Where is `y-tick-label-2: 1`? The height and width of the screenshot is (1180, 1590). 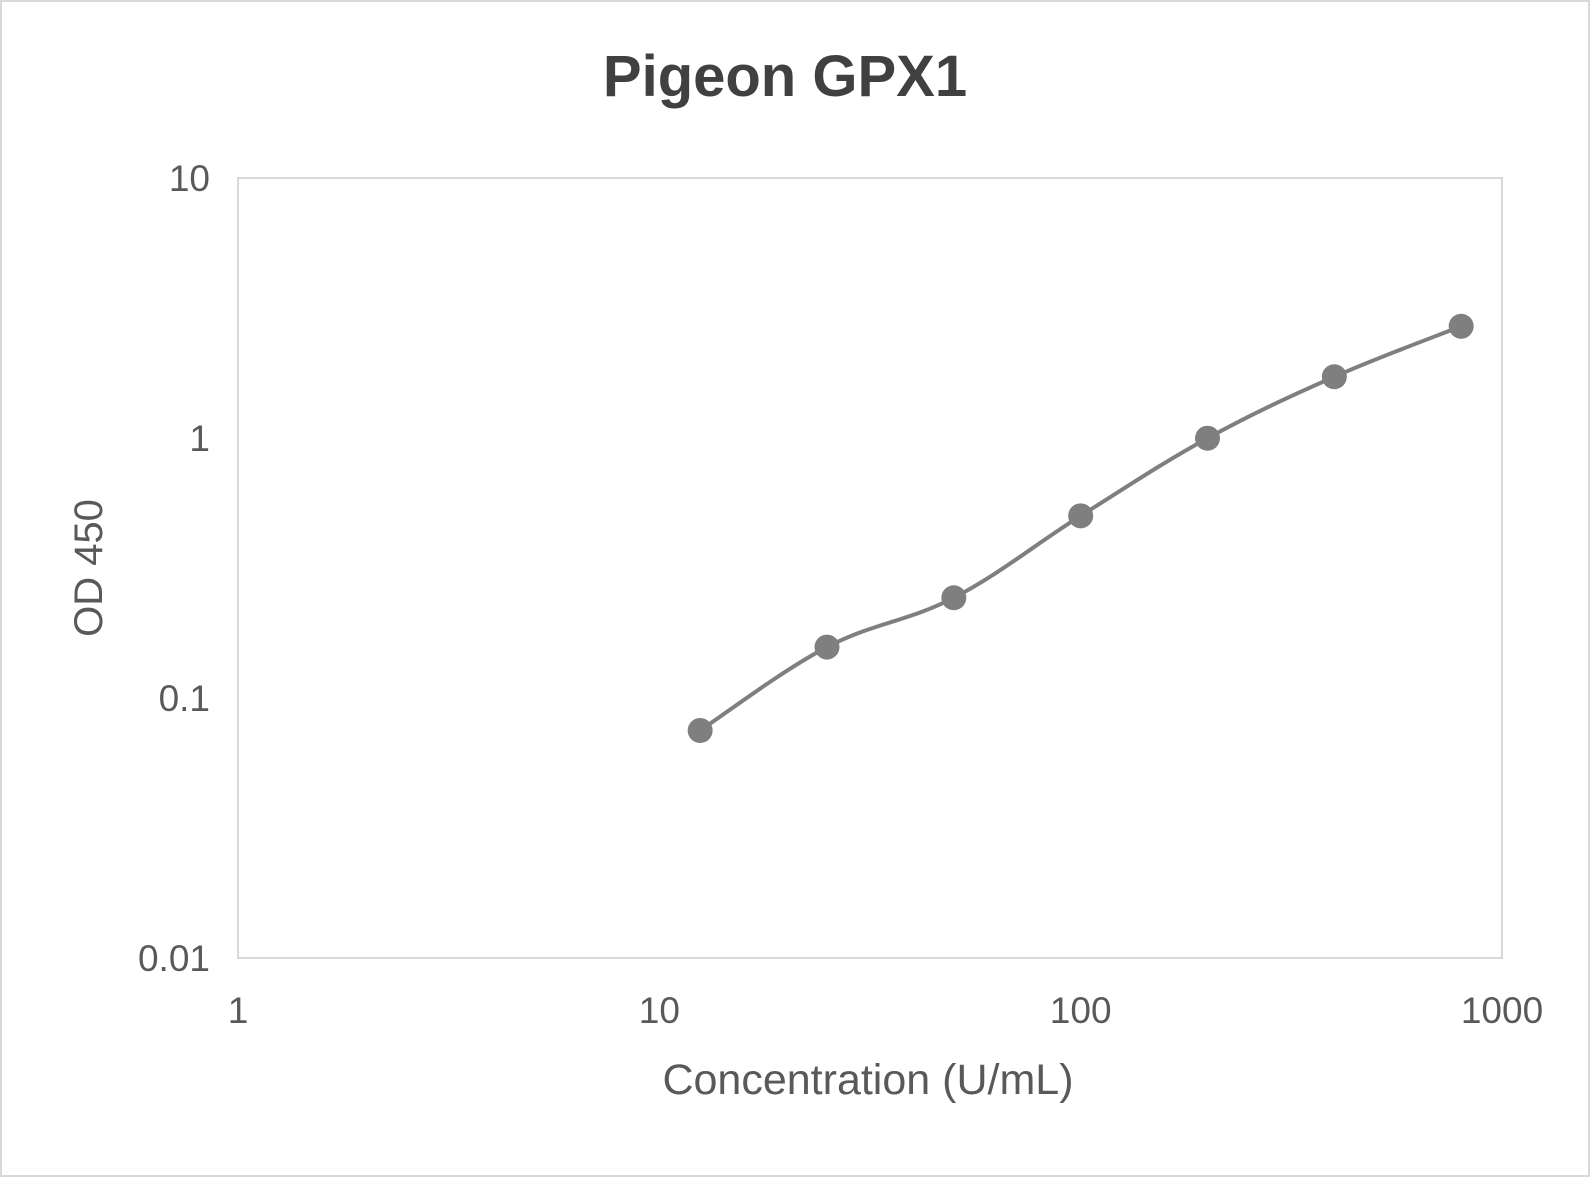 y-tick-label-2: 1 is located at coordinates (199, 438).